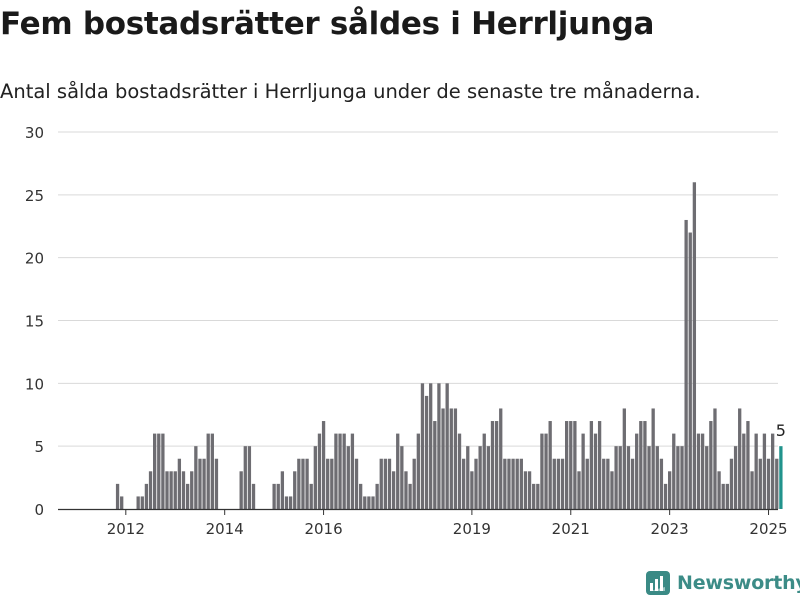 The height and width of the screenshot is (600, 800). Describe the element at coordinates (34, 133) in the screenshot. I see `y-tick-label: 30` at that location.